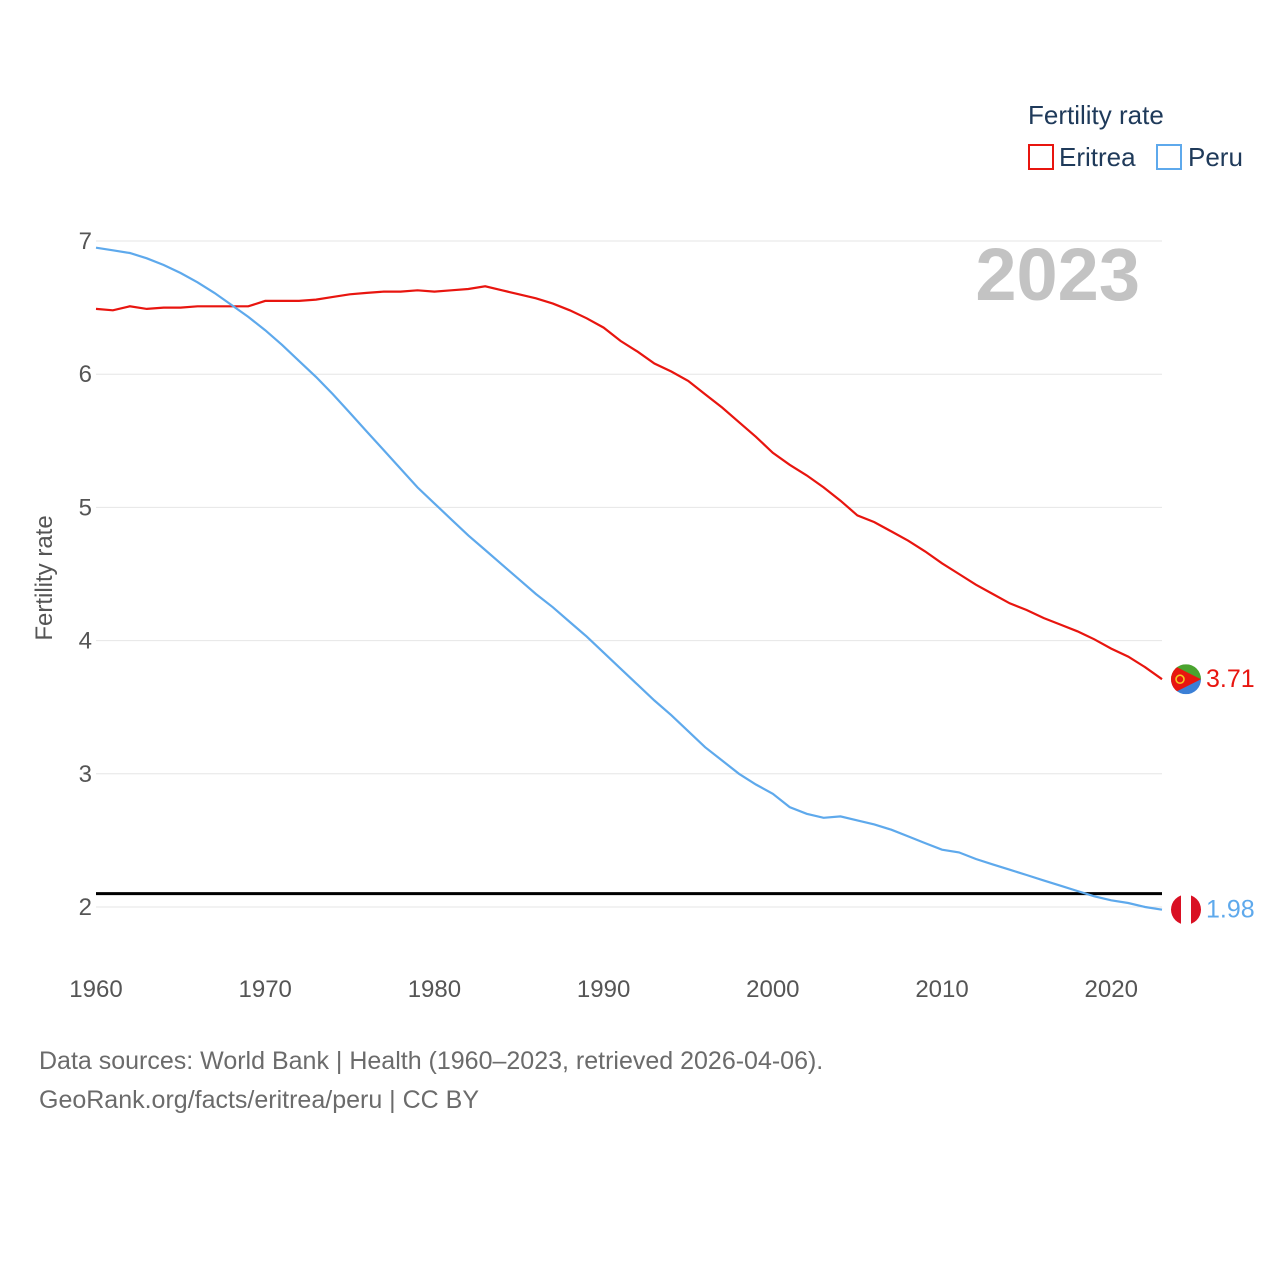  What do you see at coordinates (1135, 136) in the screenshot?
I see `legend: Fertility rate Eritrea Peru` at bounding box center [1135, 136].